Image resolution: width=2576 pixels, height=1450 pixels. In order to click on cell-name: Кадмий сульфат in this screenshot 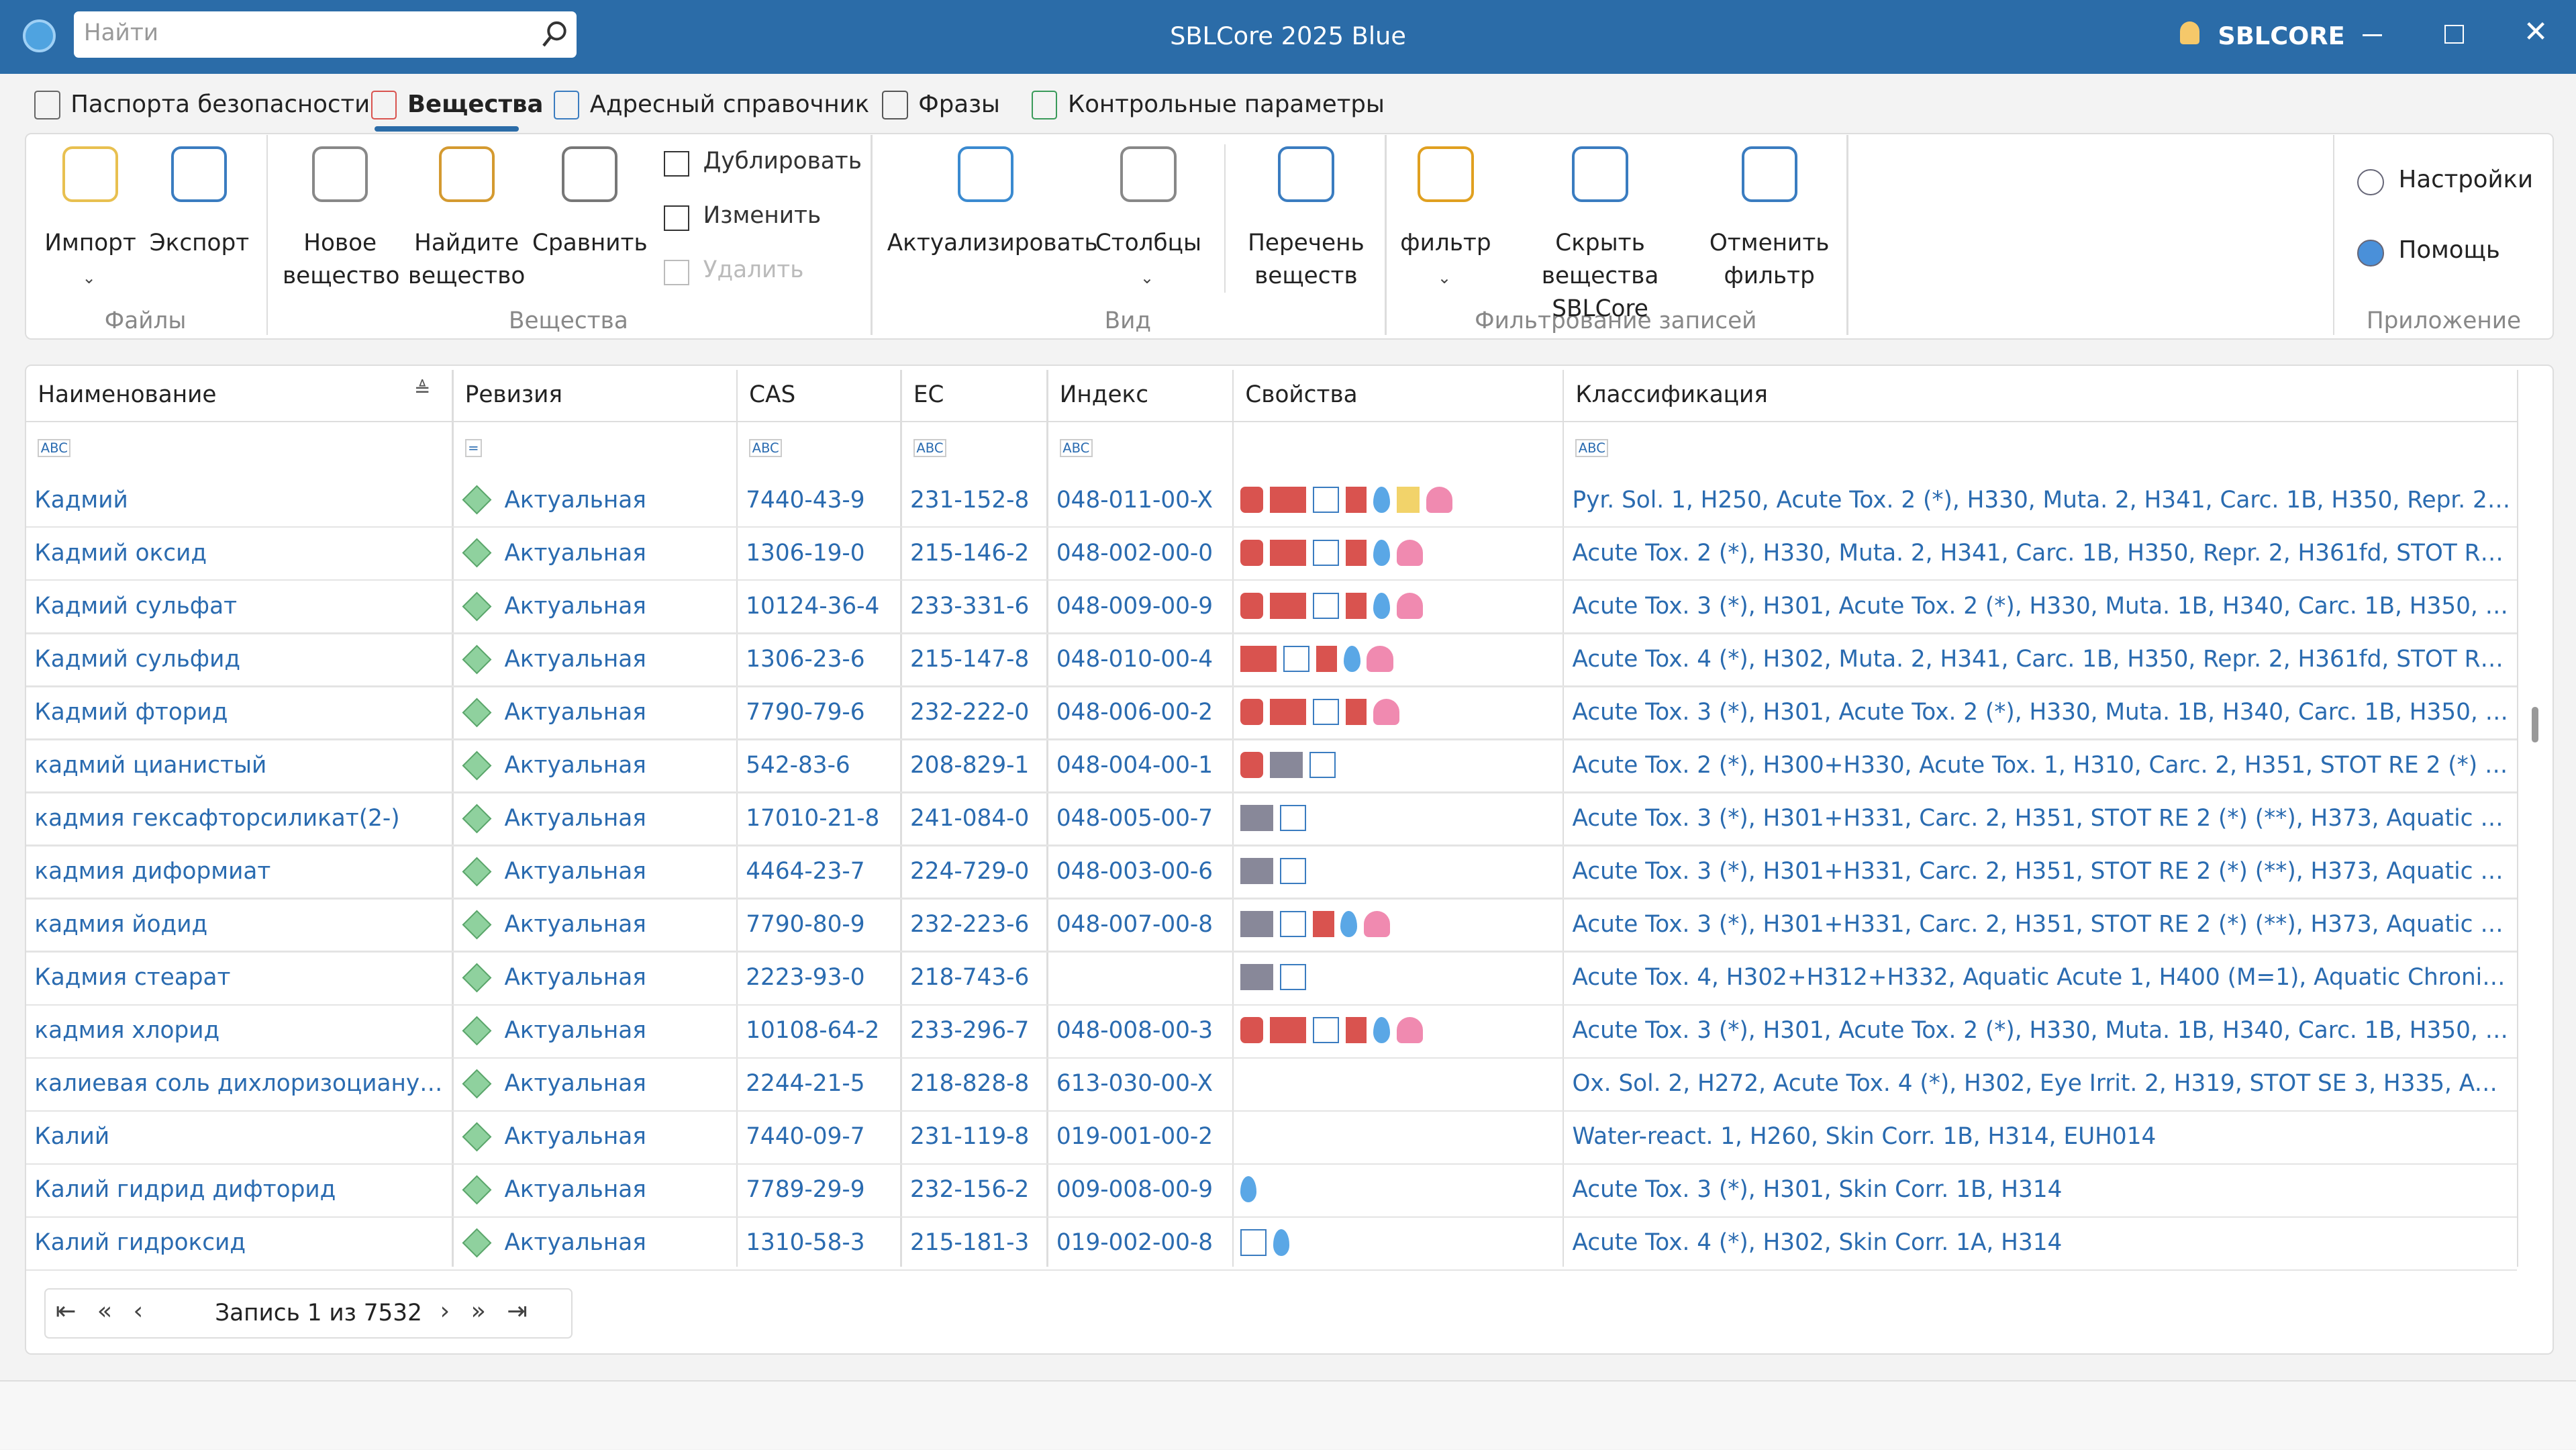, I will do `click(136, 606)`.